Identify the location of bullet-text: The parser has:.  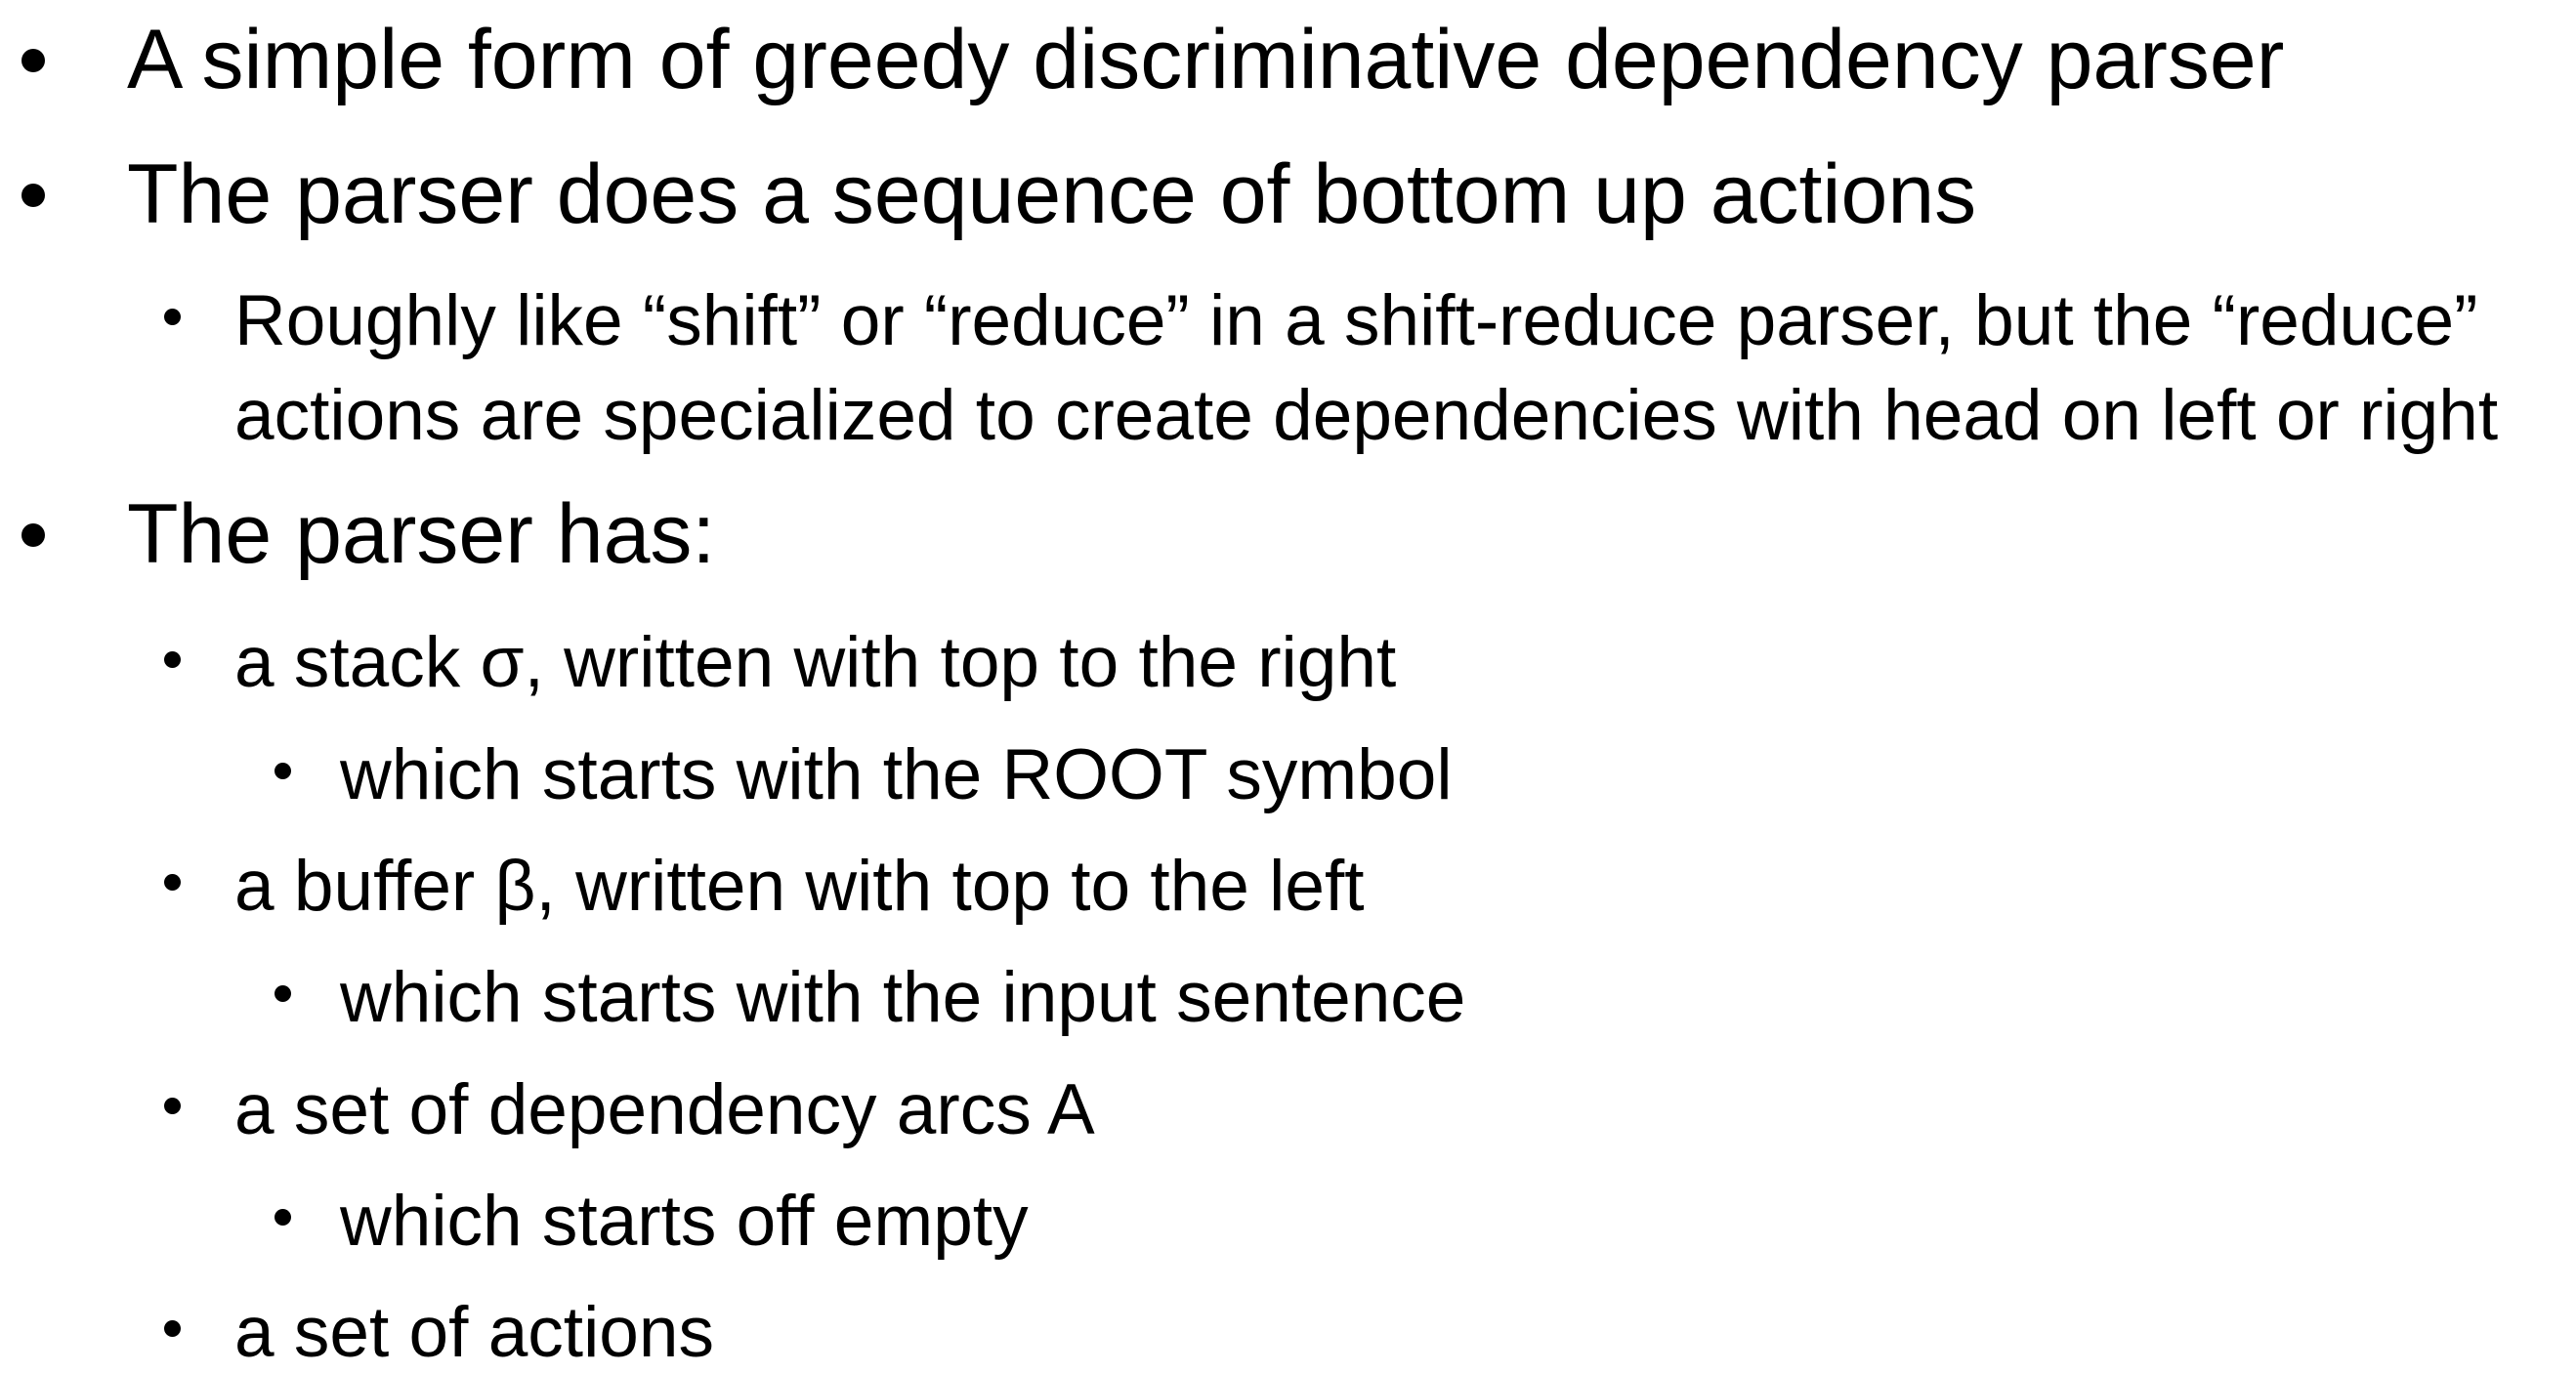
(421, 534).